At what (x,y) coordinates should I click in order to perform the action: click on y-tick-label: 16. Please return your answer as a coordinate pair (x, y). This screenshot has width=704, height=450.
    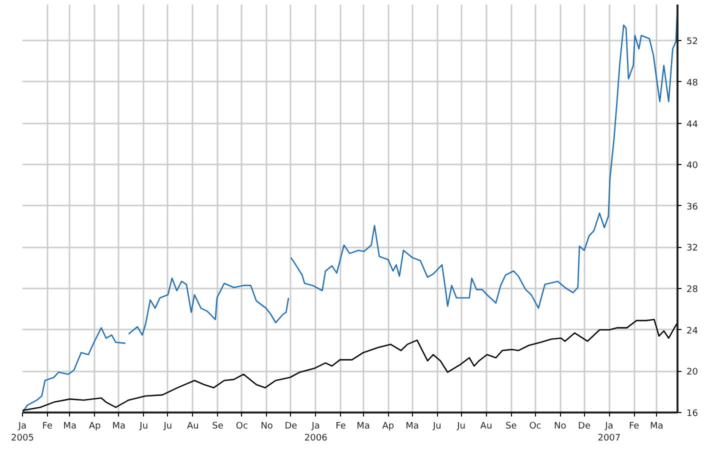
    Looking at the image, I should click on (692, 414).